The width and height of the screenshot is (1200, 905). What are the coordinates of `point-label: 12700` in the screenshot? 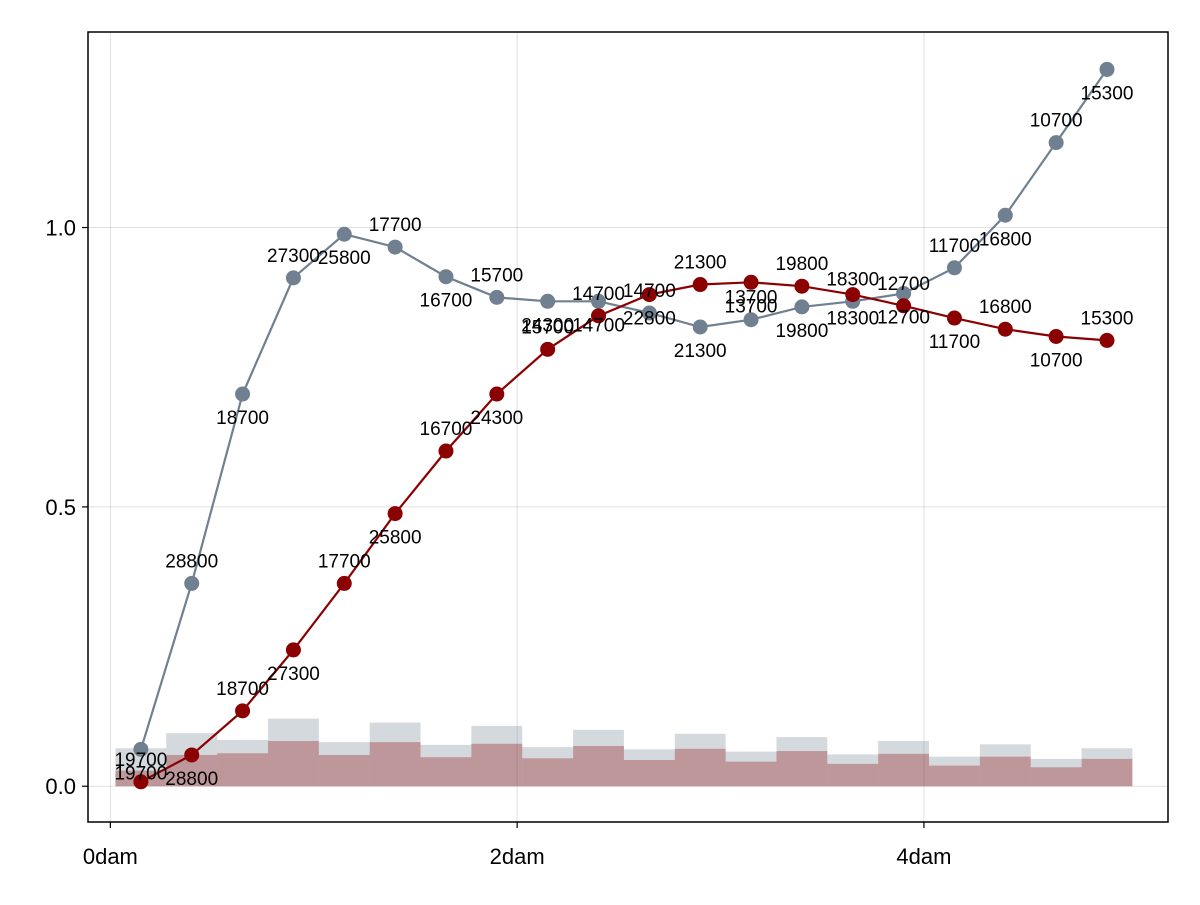 It's located at (903, 284).